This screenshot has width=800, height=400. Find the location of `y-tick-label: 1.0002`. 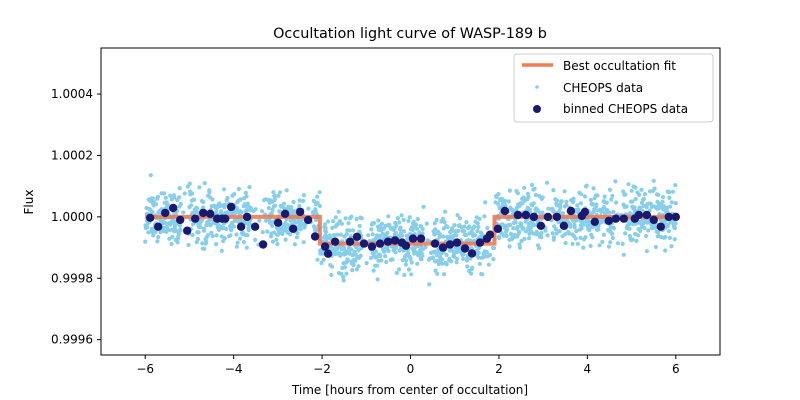

y-tick-label: 1.0002 is located at coordinates (72, 155).